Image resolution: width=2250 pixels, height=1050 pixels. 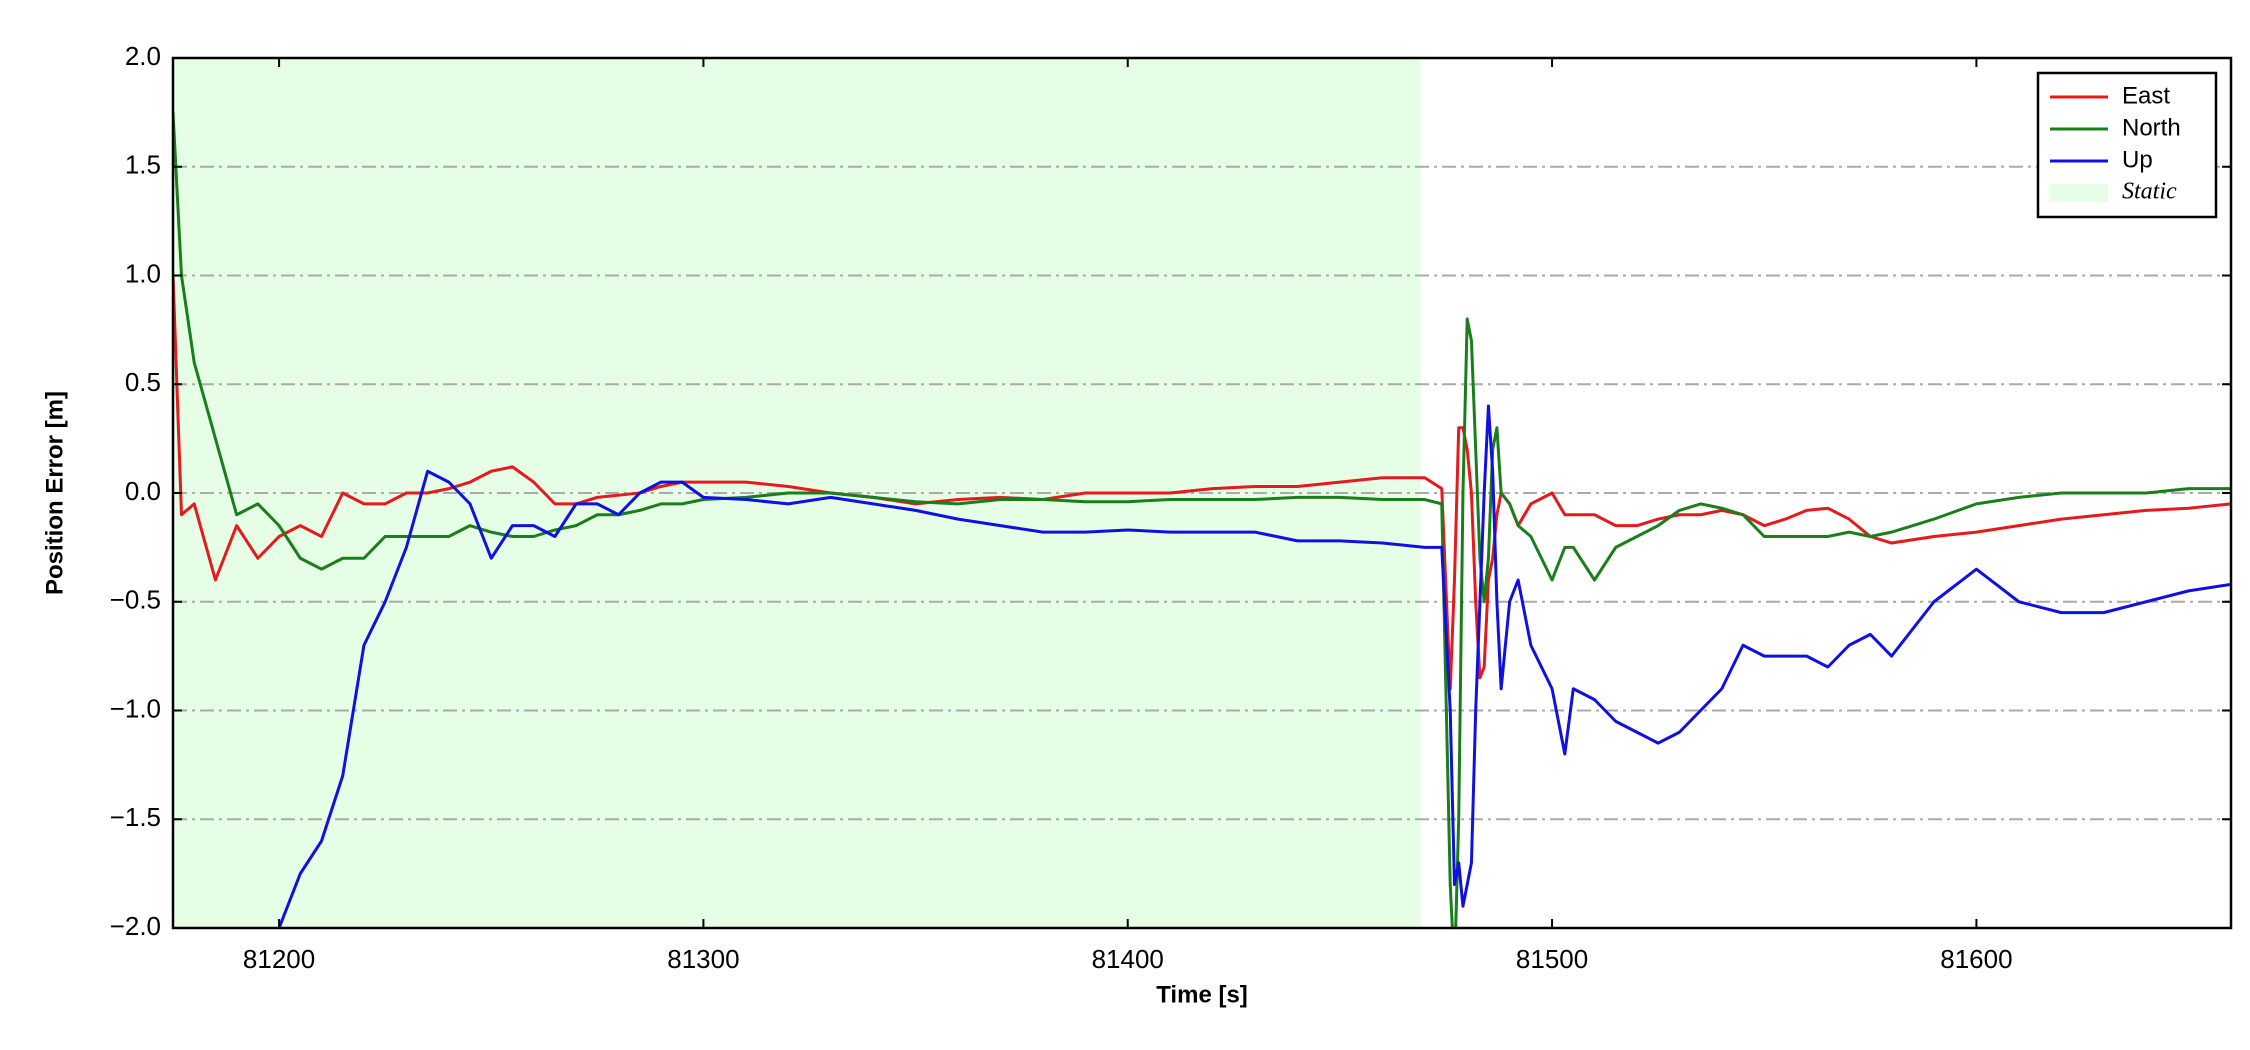 I want to click on y-tick-label: 2.0, so click(x=143, y=56).